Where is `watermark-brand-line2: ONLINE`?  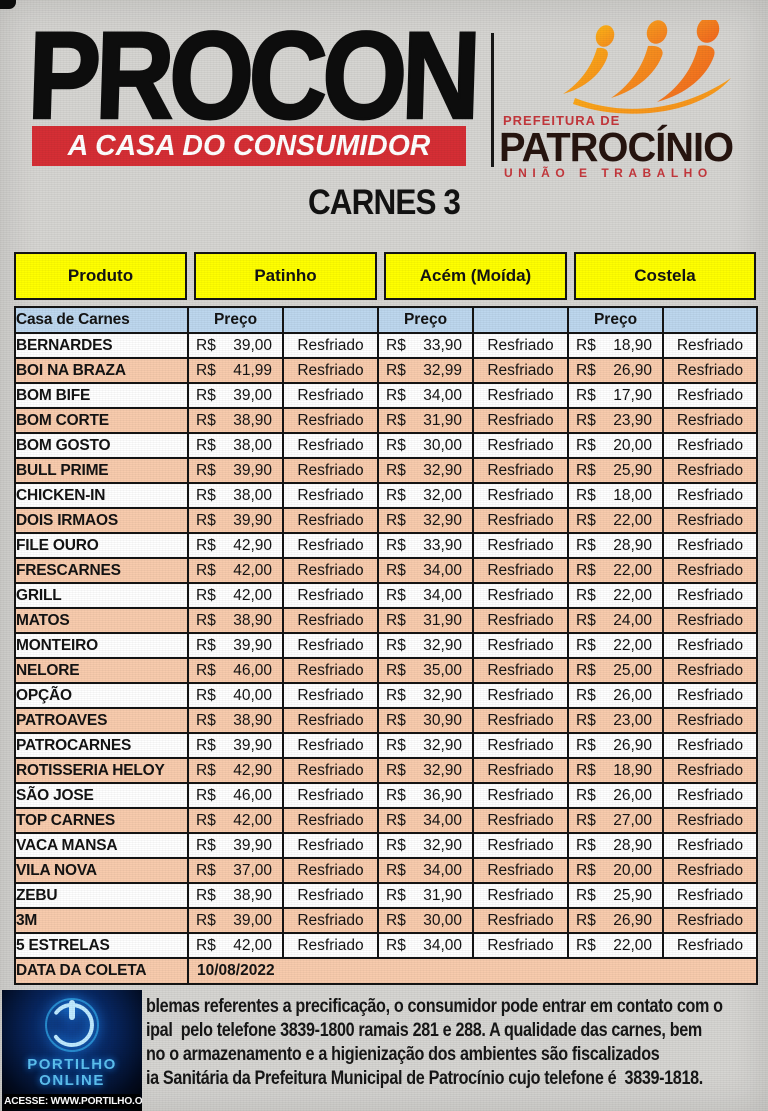
watermark-brand-line2: ONLINE is located at coordinates (72, 1080).